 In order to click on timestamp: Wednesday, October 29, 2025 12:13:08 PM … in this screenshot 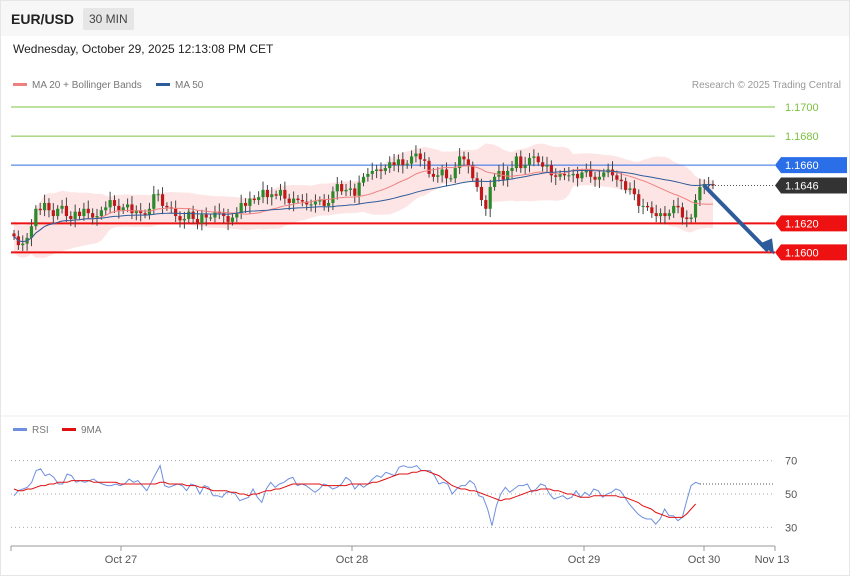, I will do `click(143, 49)`.